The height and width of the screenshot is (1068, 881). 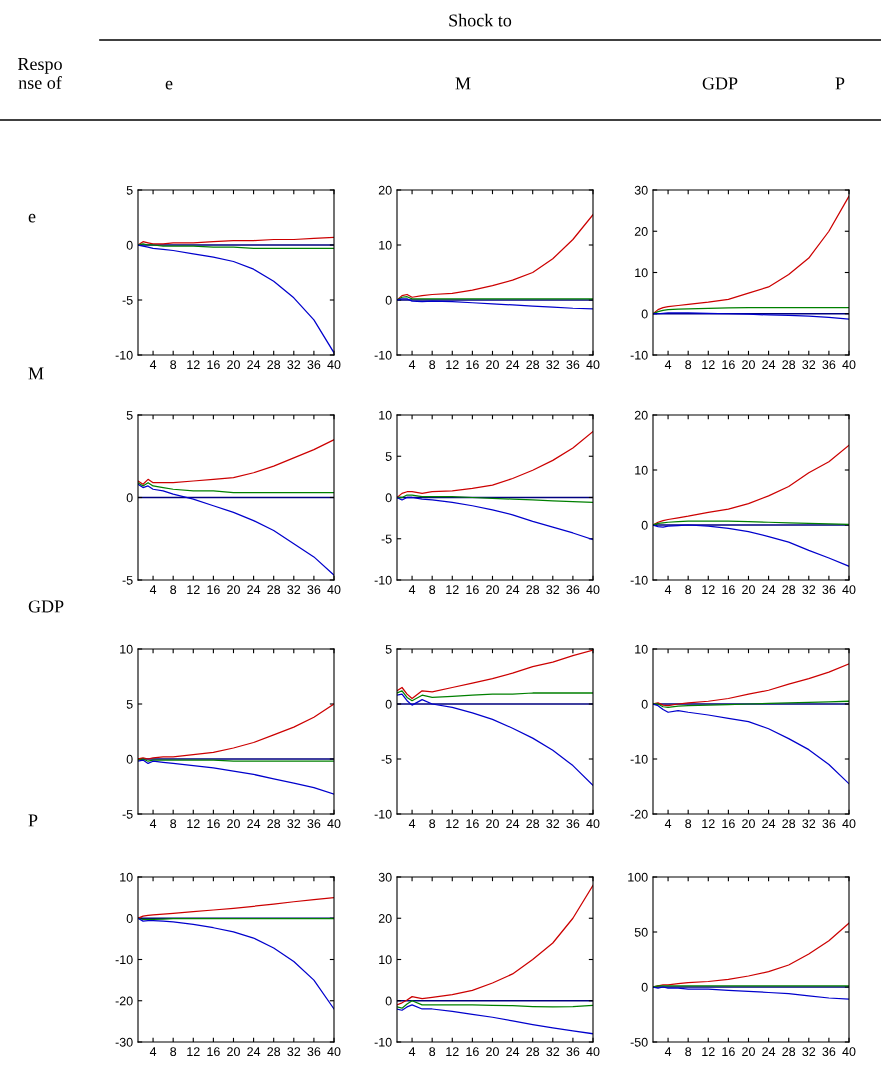 What do you see at coordinates (720, 83) in the screenshot?
I see `text: GDP` at bounding box center [720, 83].